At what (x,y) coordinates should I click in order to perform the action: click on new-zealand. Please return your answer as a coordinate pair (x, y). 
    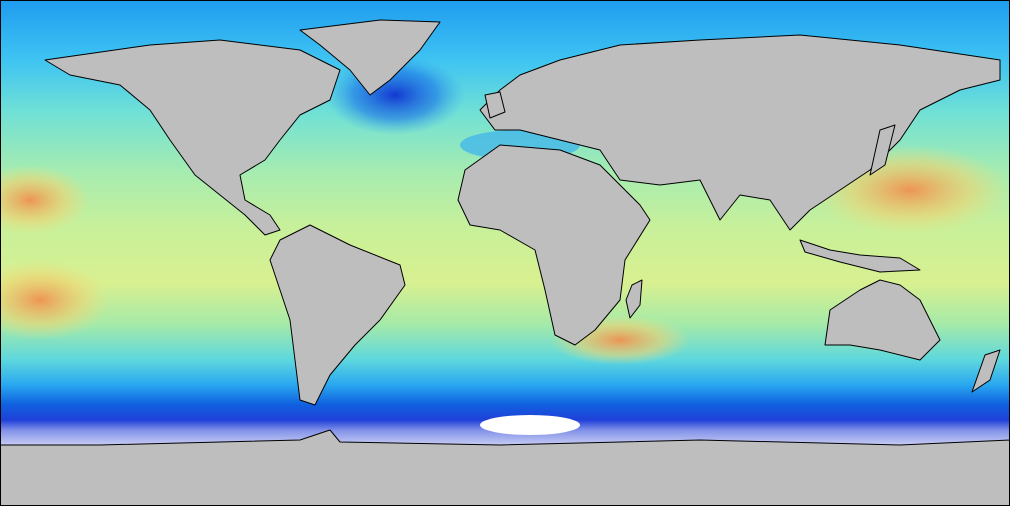
    Looking at the image, I should click on (986, 371).